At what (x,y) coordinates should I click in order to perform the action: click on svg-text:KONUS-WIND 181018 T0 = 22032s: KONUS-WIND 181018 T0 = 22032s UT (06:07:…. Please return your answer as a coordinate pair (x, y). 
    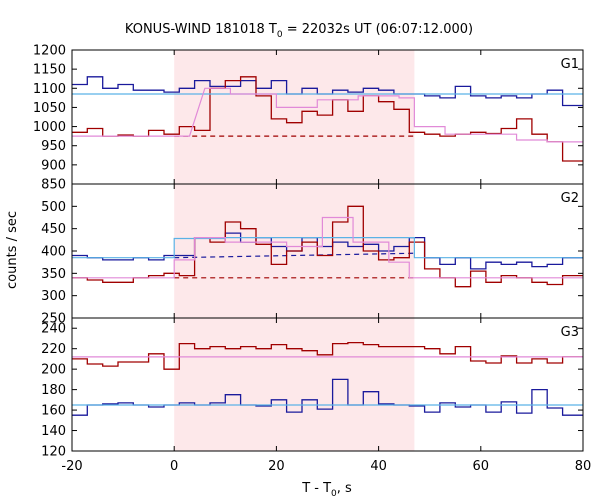
    Looking at the image, I should click on (299, 31).